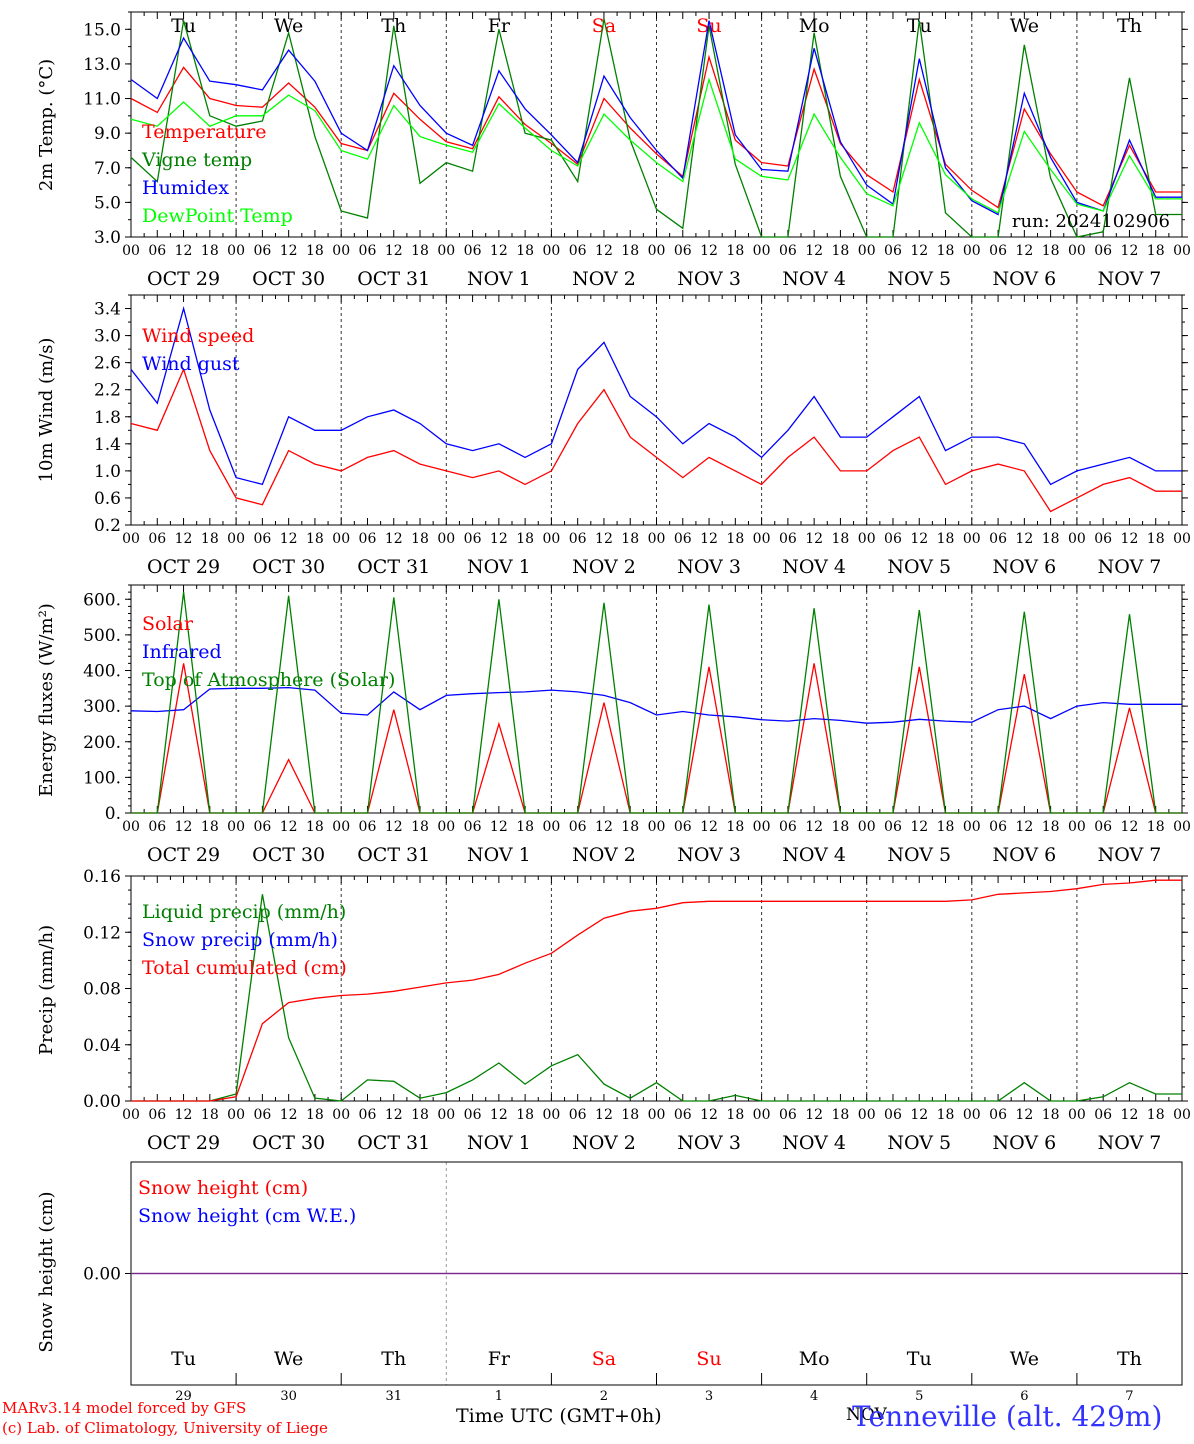  Describe the element at coordinates (1130, 567) in the screenshot. I see `date-label: NOV 7` at that location.